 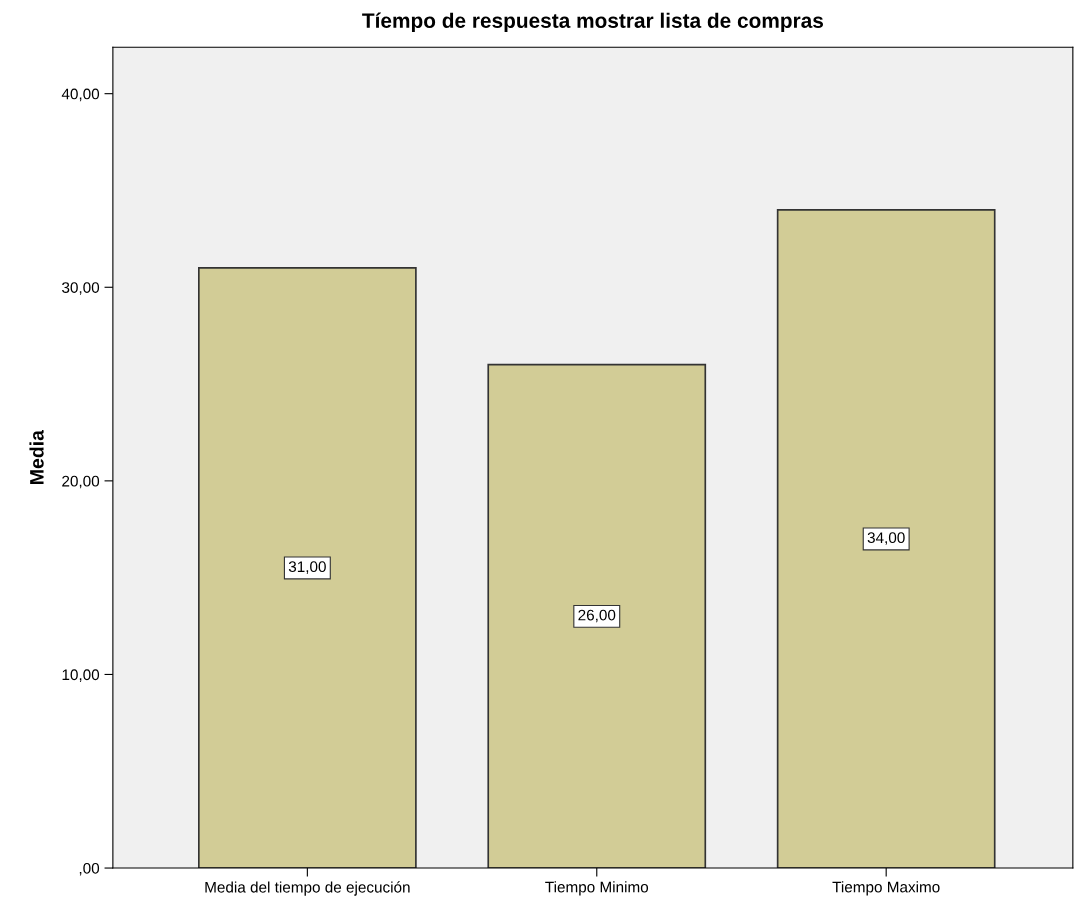 What do you see at coordinates (81, 482) in the screenshot?
I see `y-tick-label: 20,00` at bounding box center [81, 482].